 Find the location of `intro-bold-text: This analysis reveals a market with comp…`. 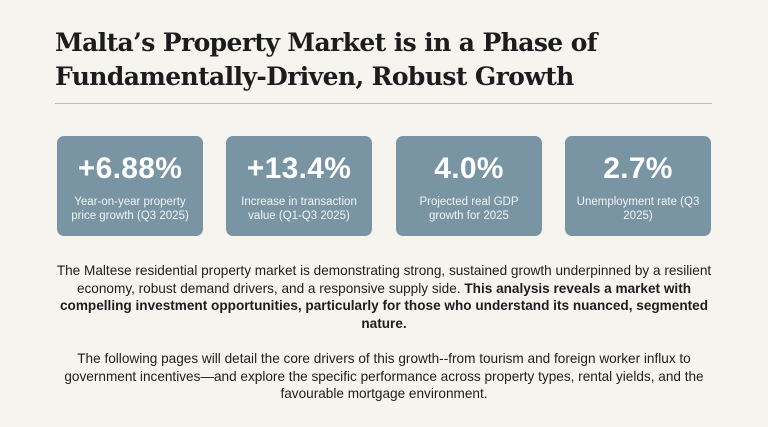

intro-bold-text: This analysis reveals a market with comp… is located at coordinates (384, 305).